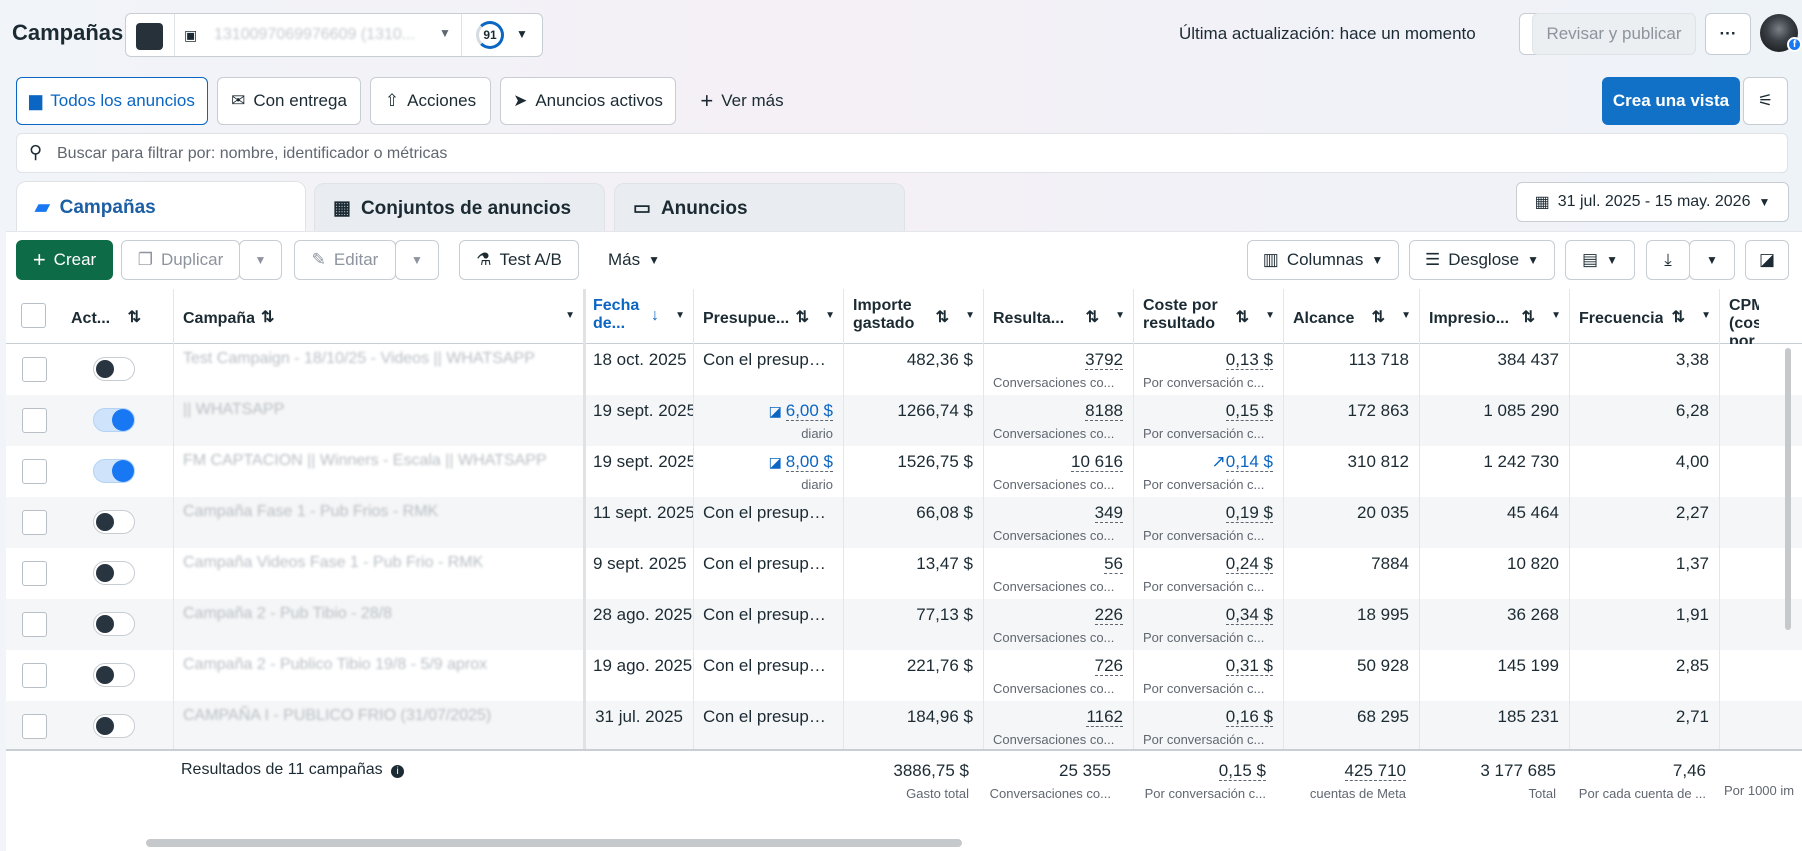 Image resolution: width=1802 pixels, height=851 pixels. Describe the element at coordinates (1614, 34) in the screenshot. I see `review-publish-button: Revisar y publicar` at that location.